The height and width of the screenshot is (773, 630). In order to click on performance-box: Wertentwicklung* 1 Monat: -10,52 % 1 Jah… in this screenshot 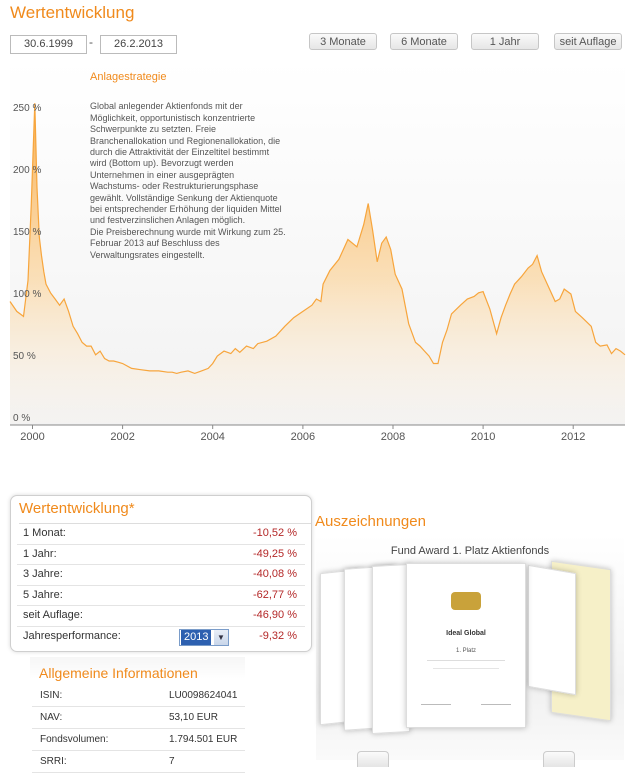, I will do `click(161, 573)`.